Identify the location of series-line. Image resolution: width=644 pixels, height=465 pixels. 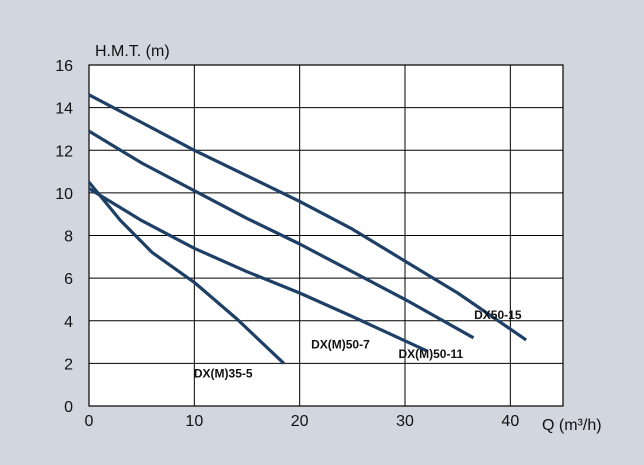
(186, 273).